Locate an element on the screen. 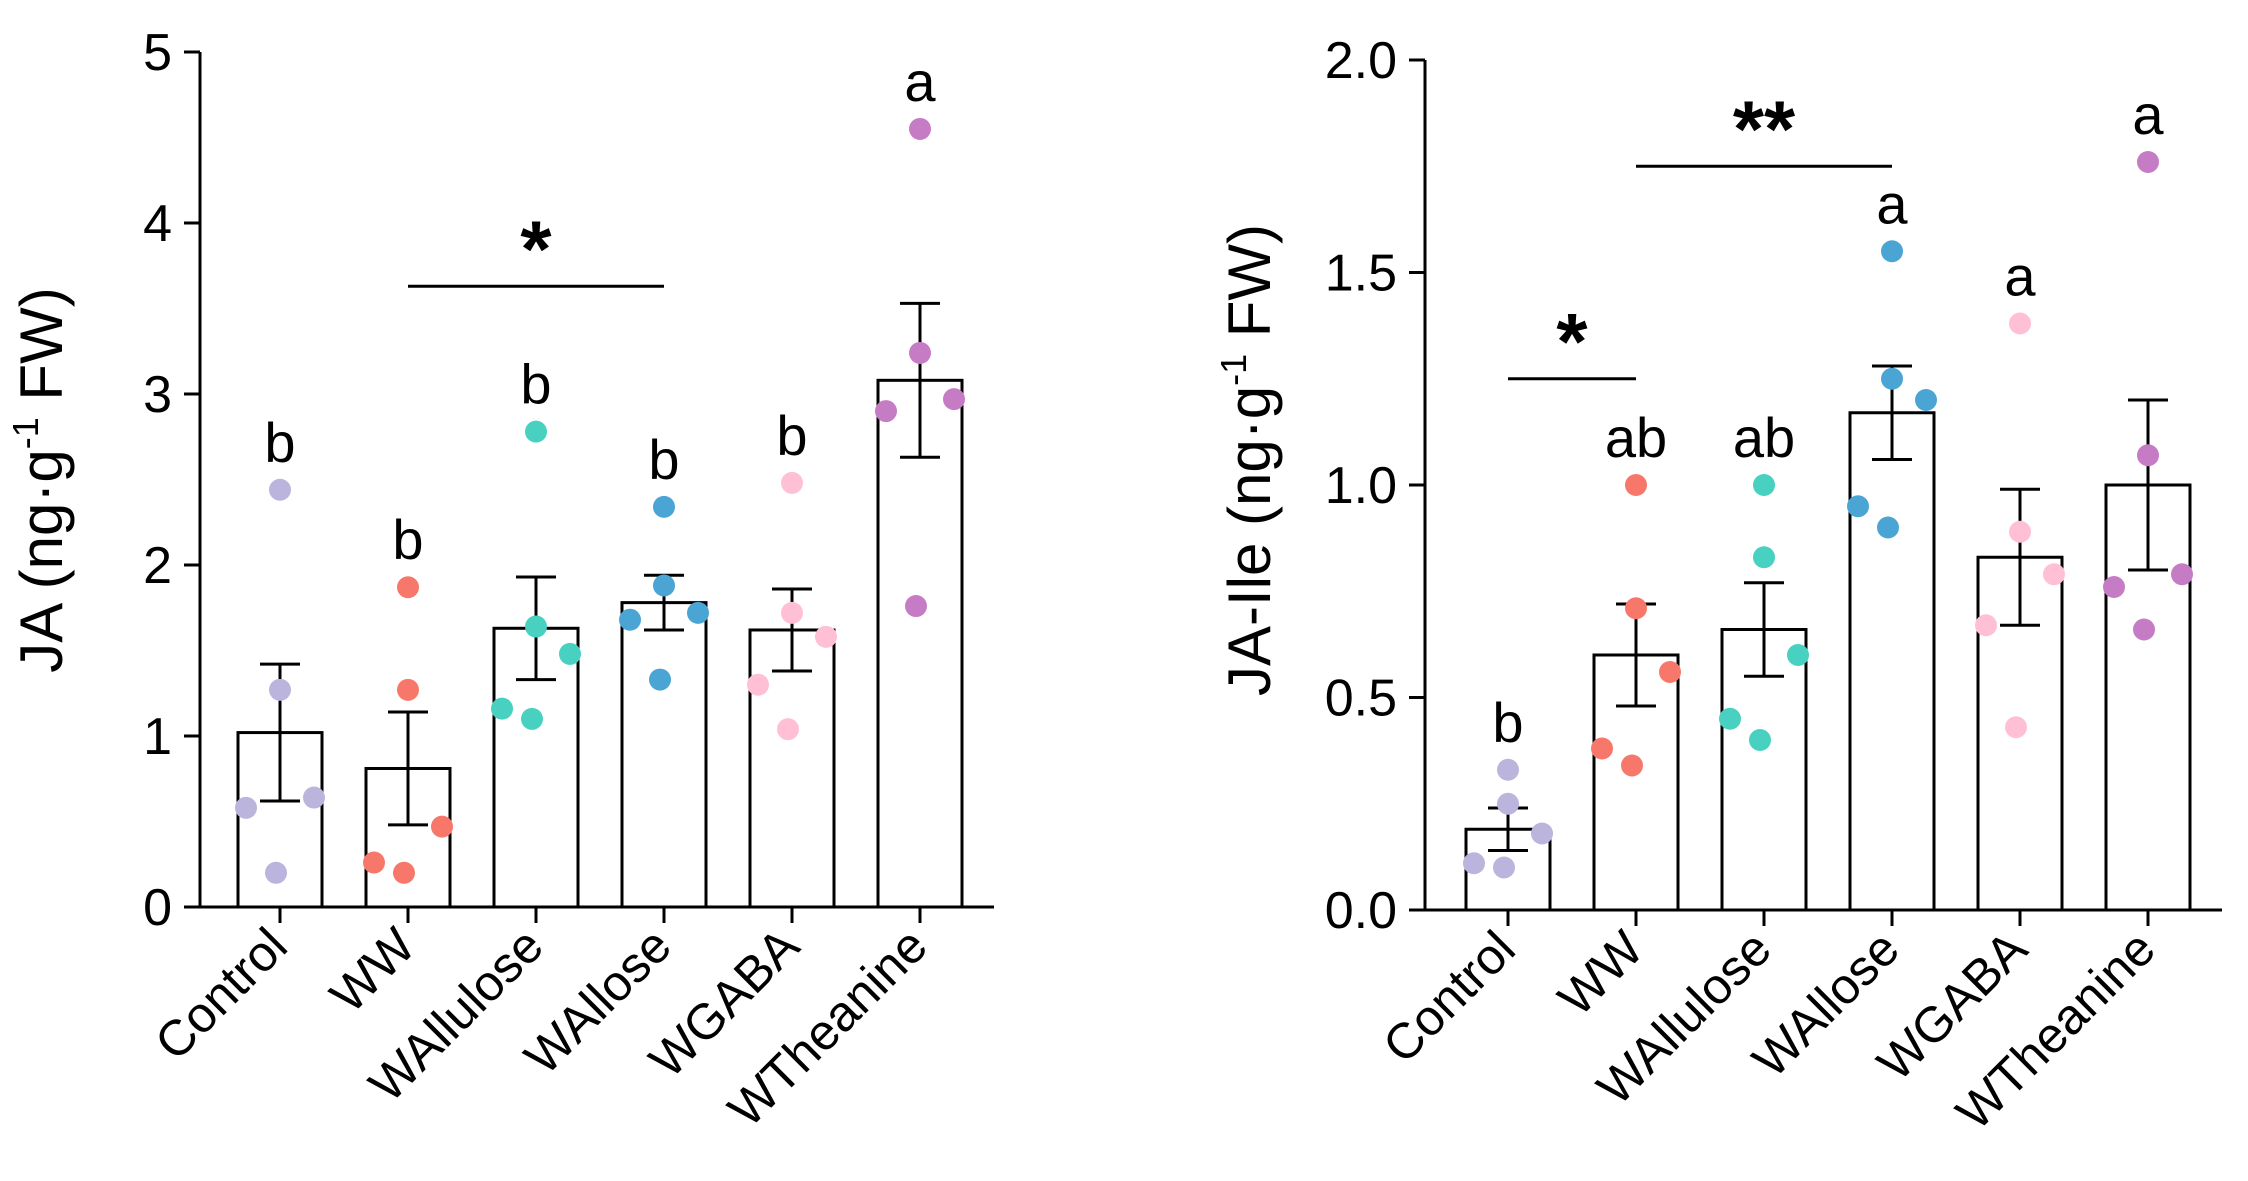  y-axis-label: JA-Ile (ng·g-1 FW) is located at coordinates (1248, 460).